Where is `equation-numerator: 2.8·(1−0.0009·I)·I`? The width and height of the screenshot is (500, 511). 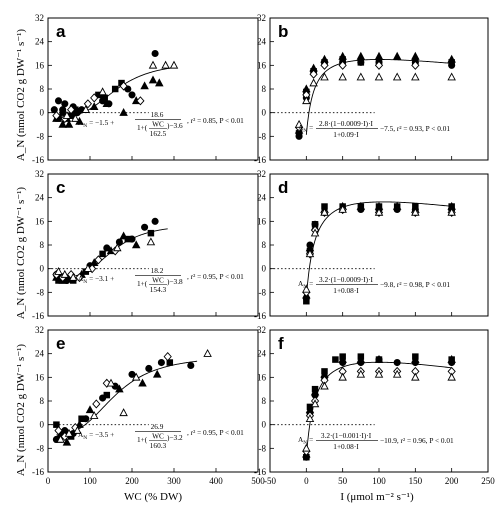 equation-numerator: 2.8·(1−0.0009·I)·I is located at coordinates (346, 123).